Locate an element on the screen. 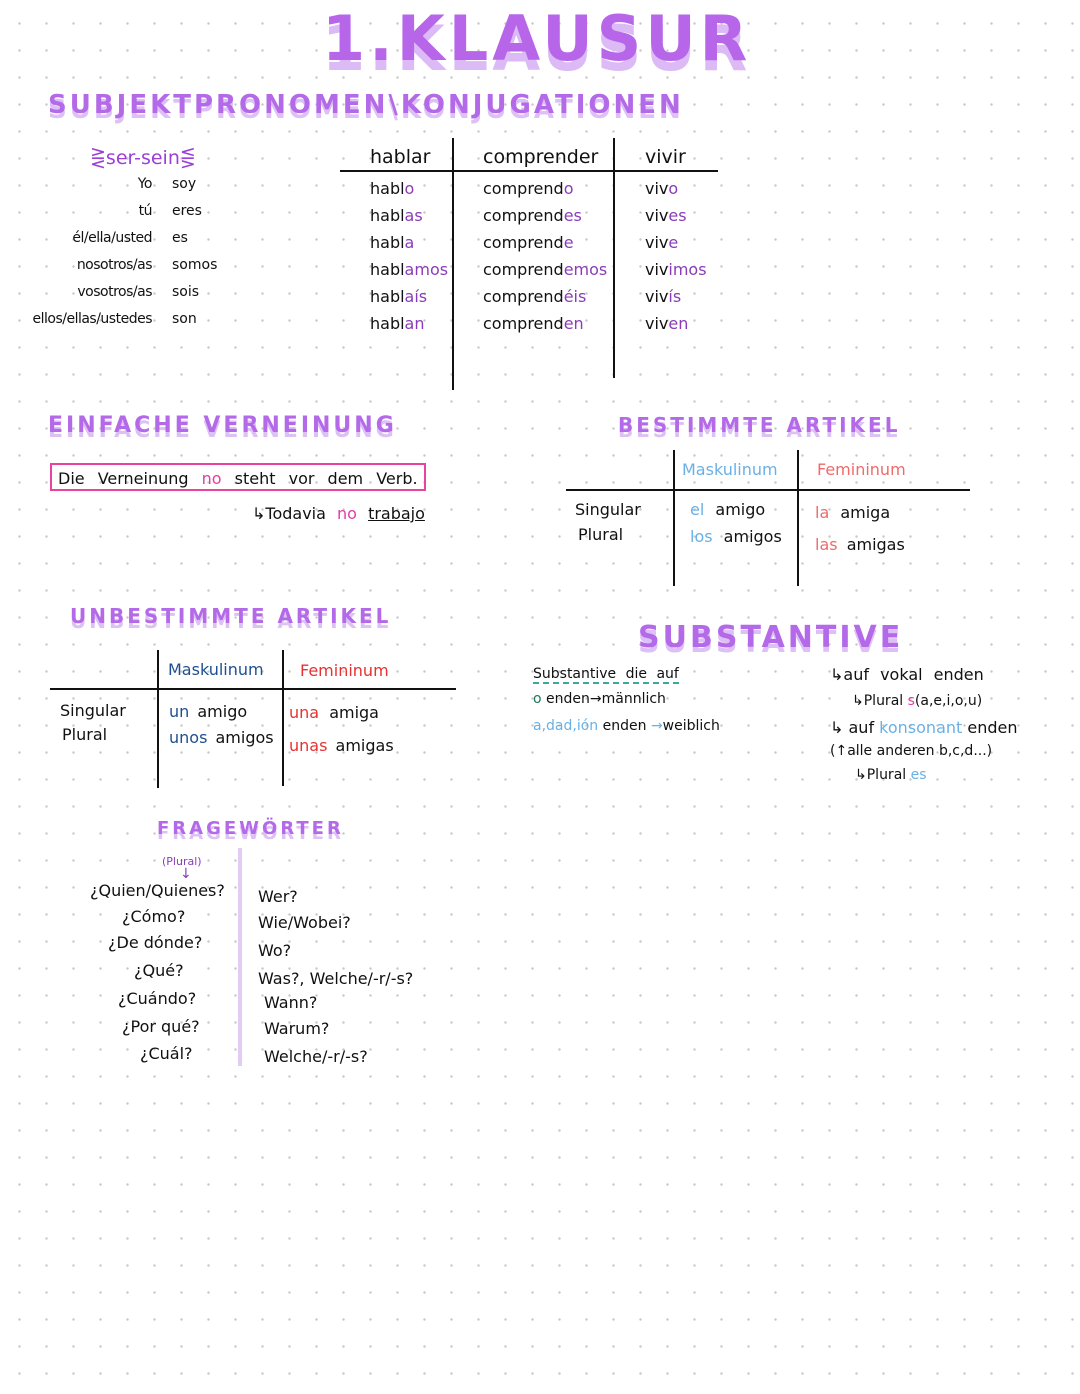  pronoun: vosotros/as is located at coordinates (114, 292).